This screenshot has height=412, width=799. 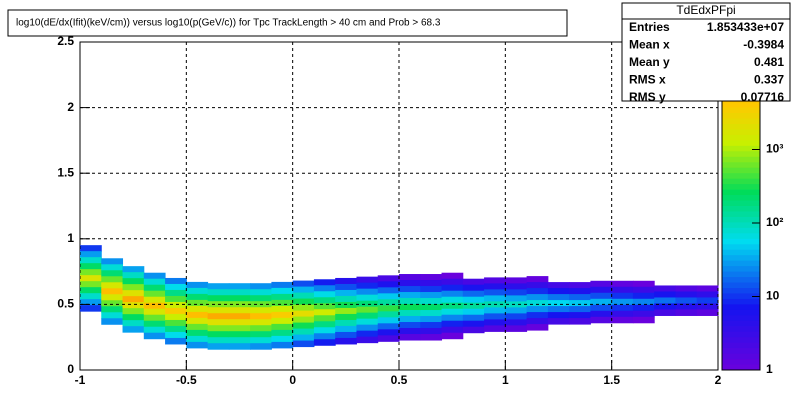 I want to click on x-tick-label: 2, so click(x=718, y=380).